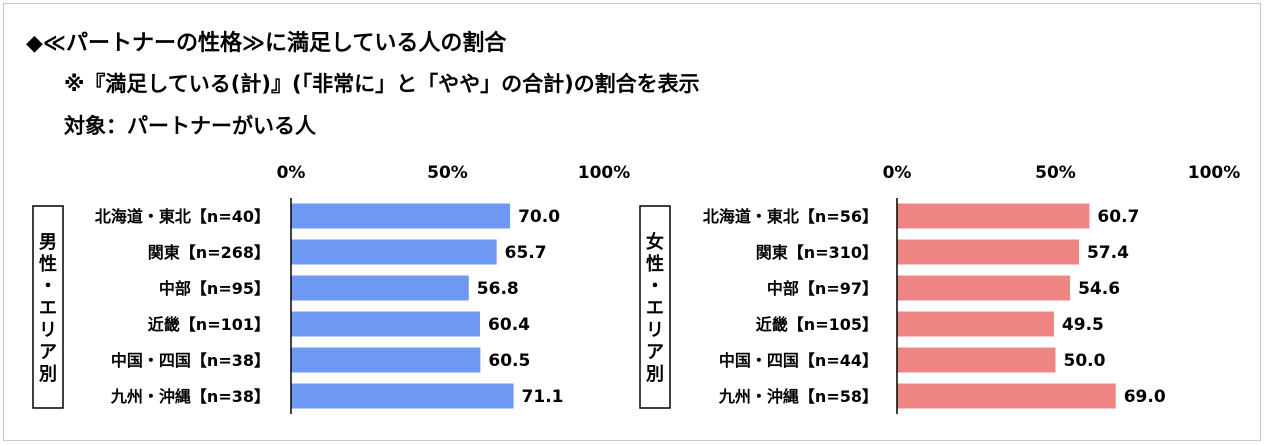 The image size is (1266, 446). What do you see at coordinates (655, 352) in the screenshot?
I see `female-group-label-char: ア` at bounding box center [655, 352].